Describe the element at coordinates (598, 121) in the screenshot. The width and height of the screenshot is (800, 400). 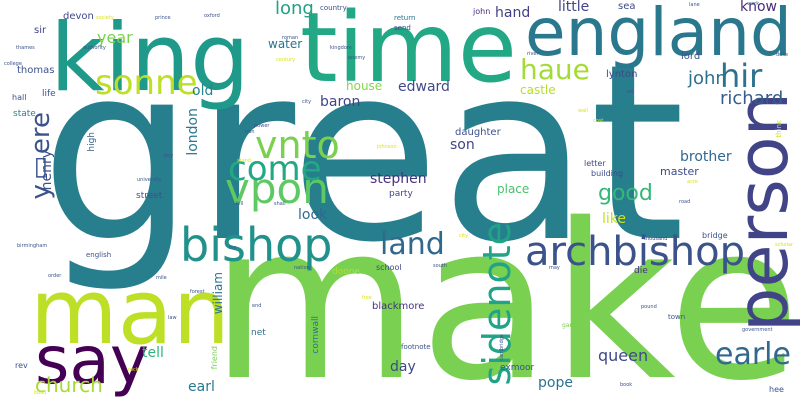
I see `word: cost` at that location.